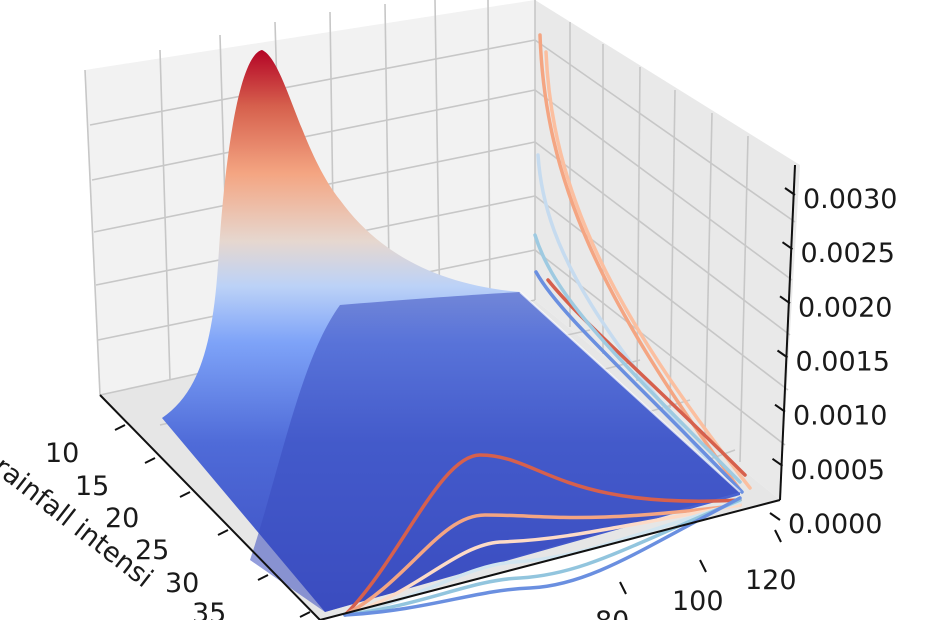  Describe the element at coordinates (787, 332) in the screenshot. I see `z-axis-line` at that location.